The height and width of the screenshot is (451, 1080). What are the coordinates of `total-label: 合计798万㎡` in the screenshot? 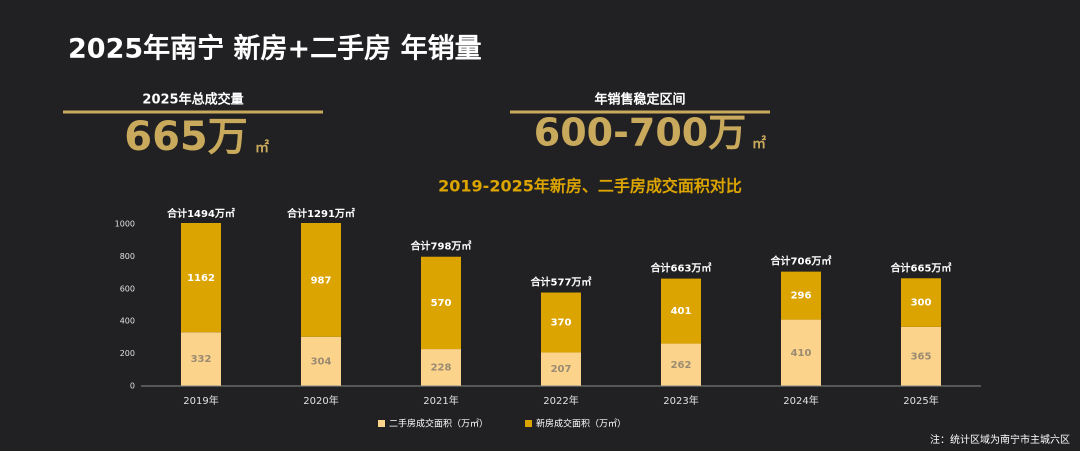 It's located at (441, 246).